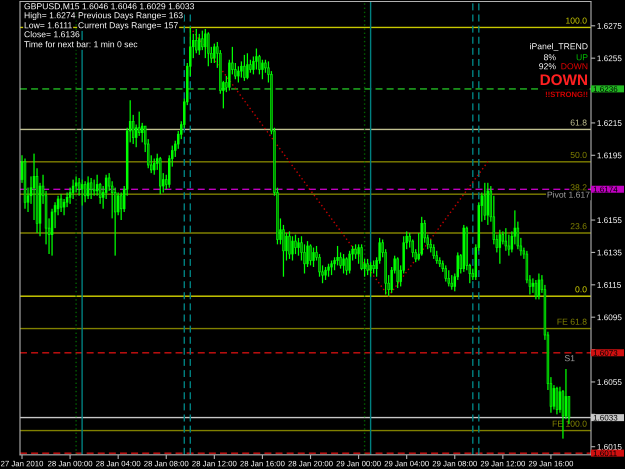 This screenshot has width=625, height=469. I want to click on annotation: 0.0, so click(581, 289).